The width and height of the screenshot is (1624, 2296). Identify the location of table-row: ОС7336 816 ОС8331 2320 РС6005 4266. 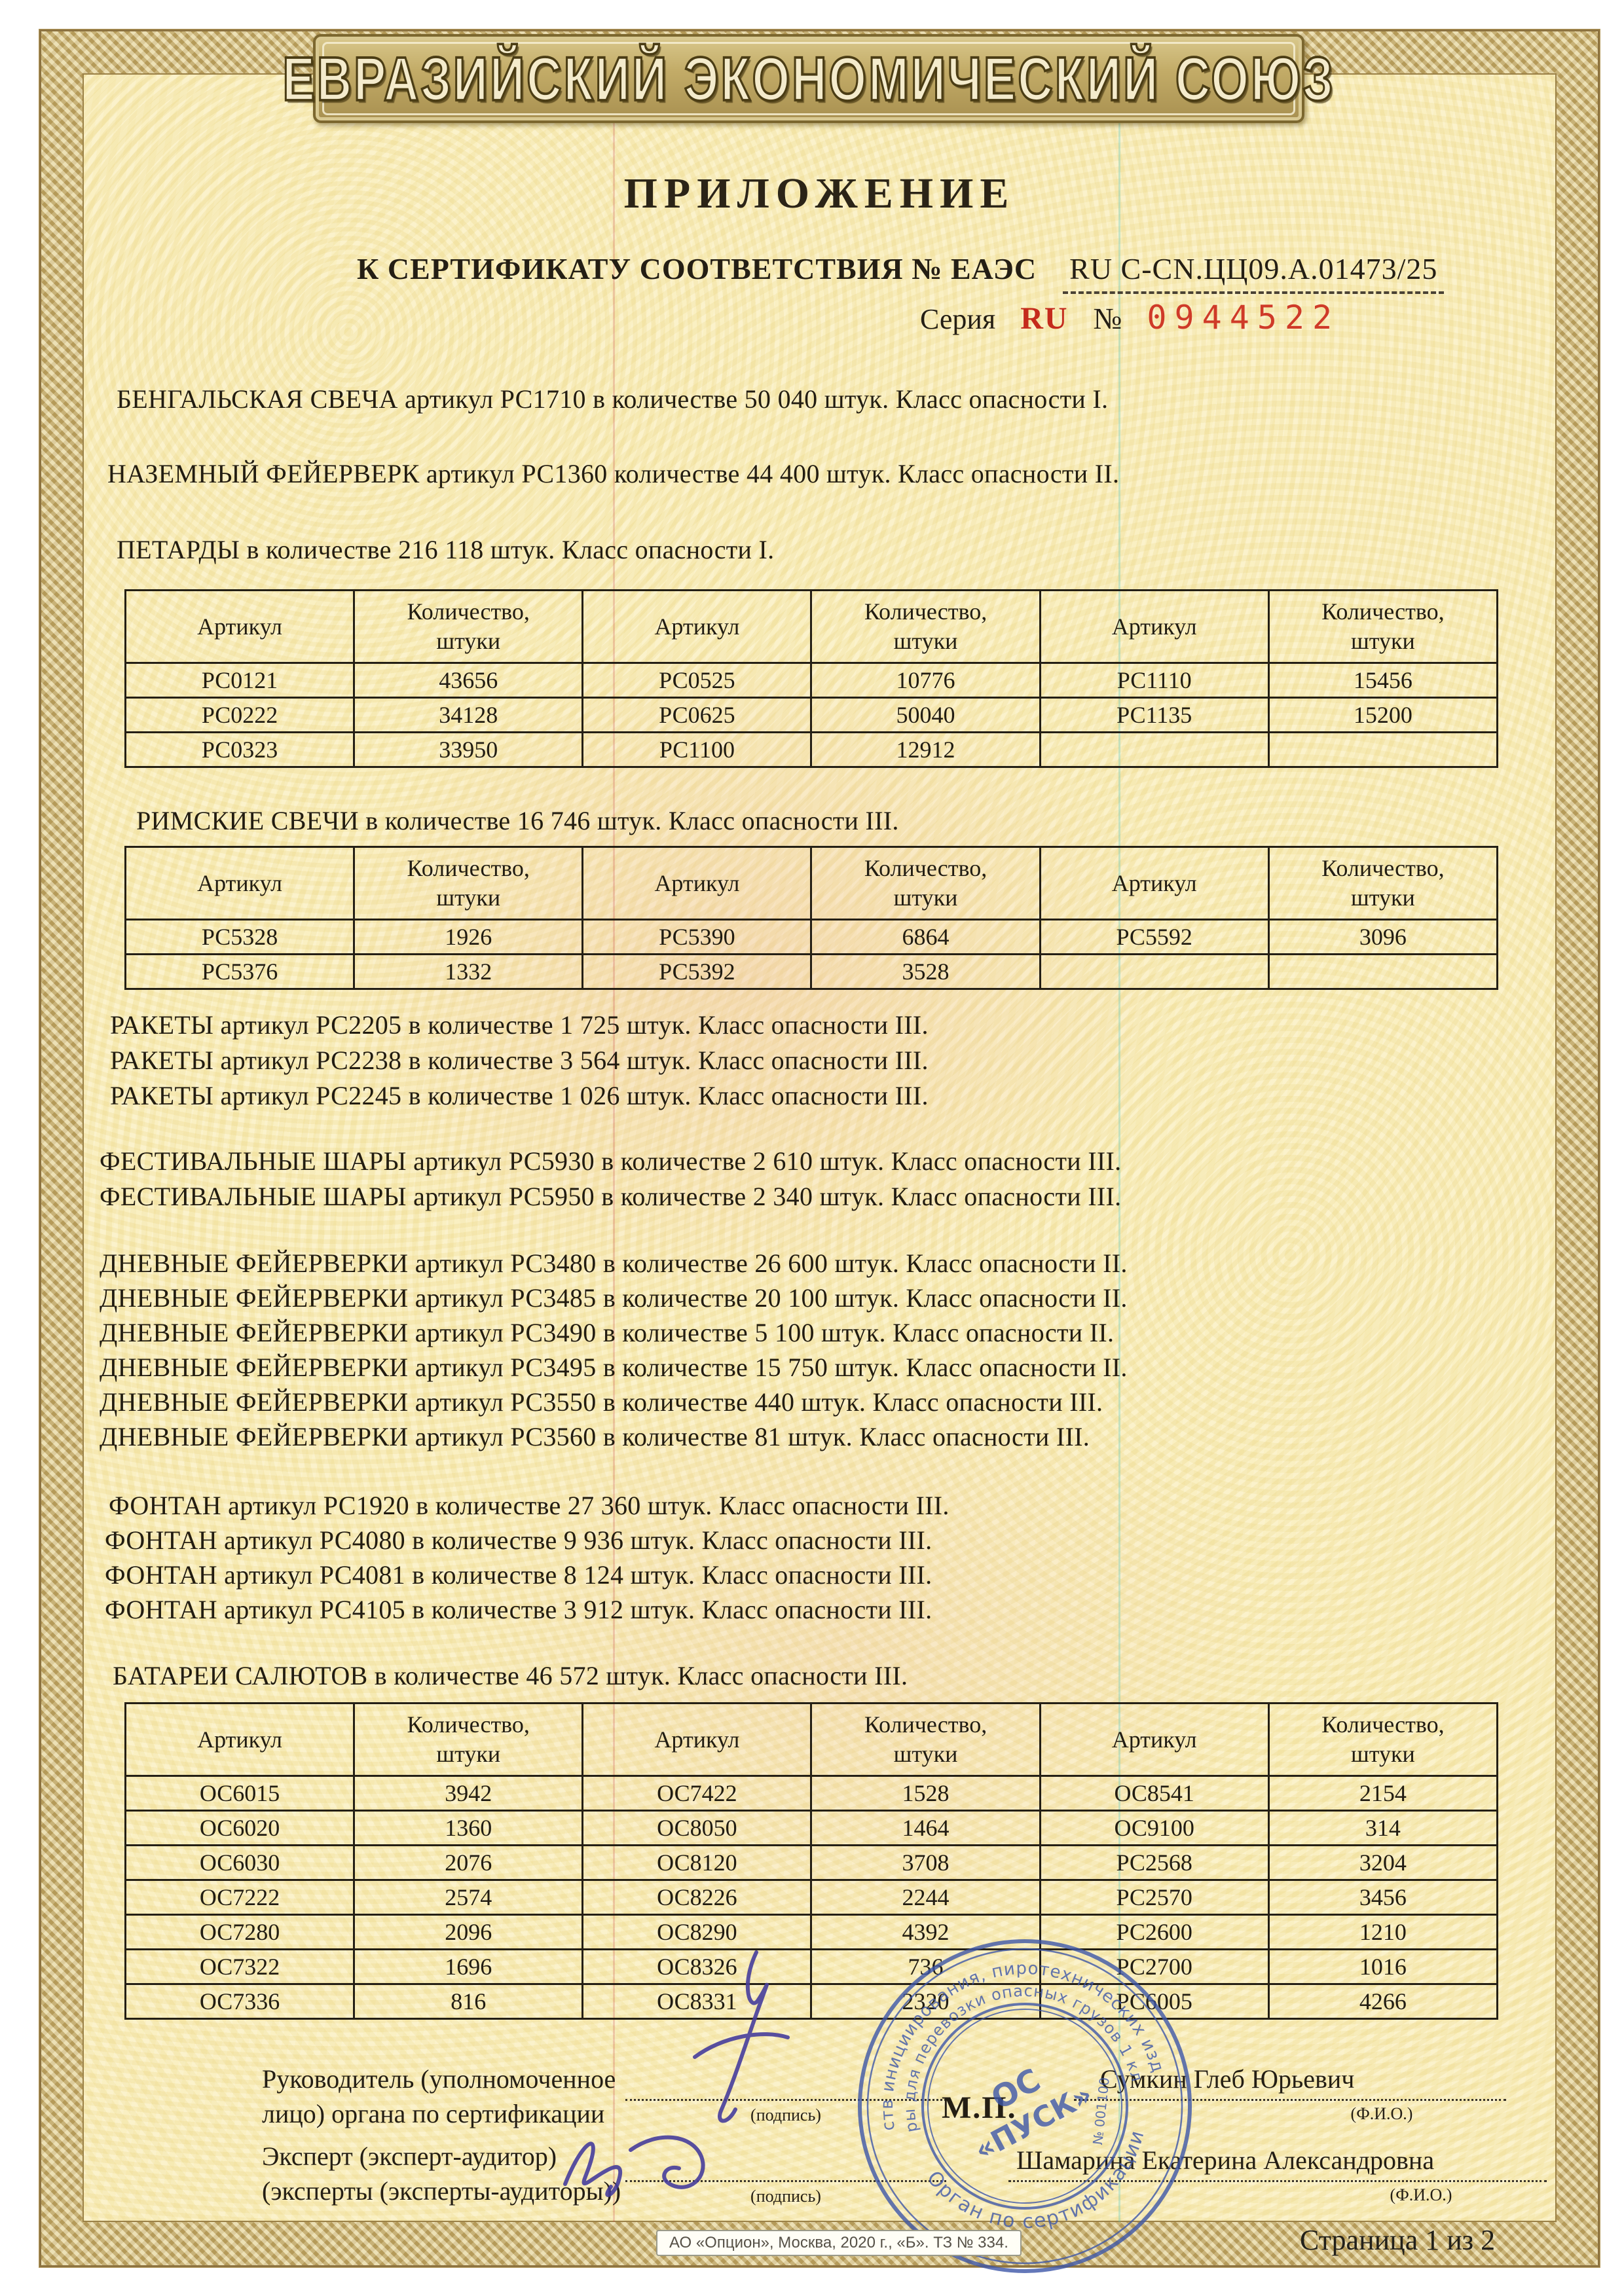
(811, 2001).